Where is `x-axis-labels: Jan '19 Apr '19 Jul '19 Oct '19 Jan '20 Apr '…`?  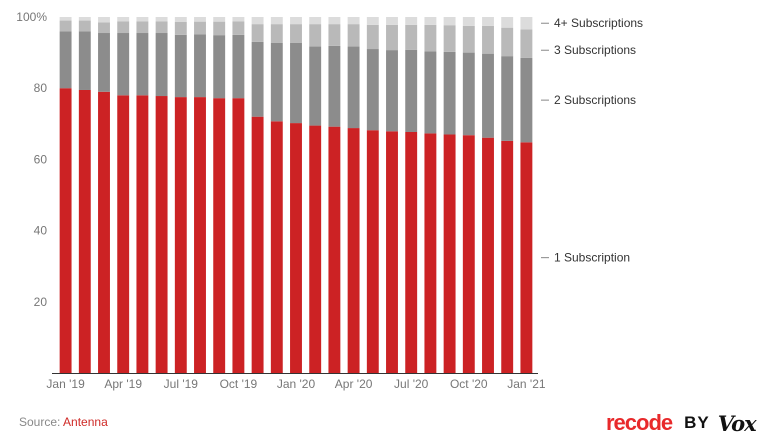 x-axis-labels: Jan '19 Apr '19 Jul '19 Oct '19 Jan '20 Apr '… is located at coordinates (295, 384).